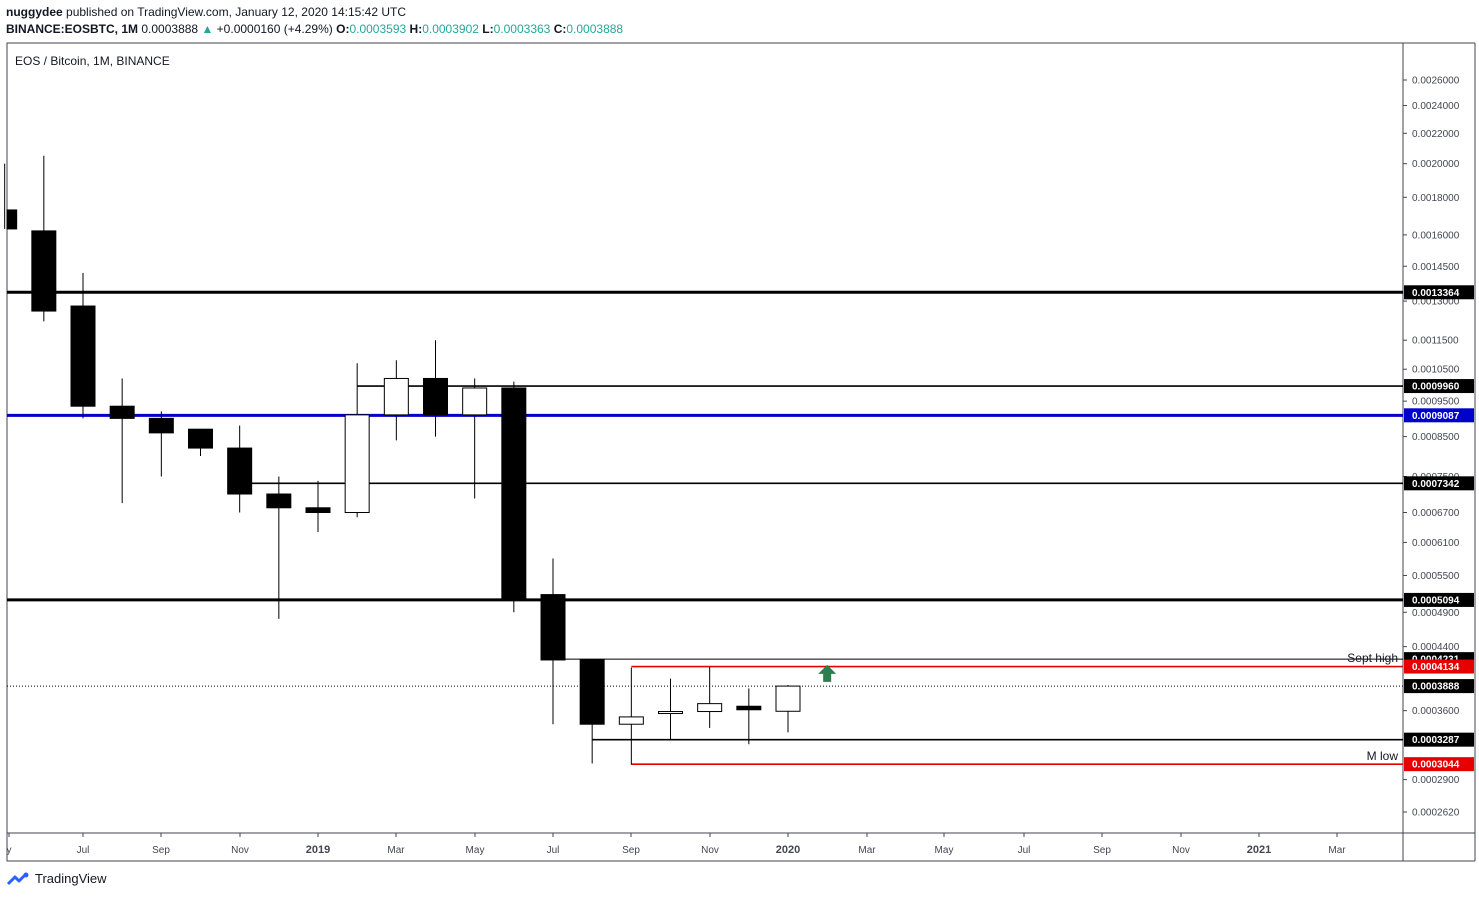  What do you see at coordinates (9, 850) in the screenshot?
I see `x-tick-label: y` at bounding box center [9, 850].